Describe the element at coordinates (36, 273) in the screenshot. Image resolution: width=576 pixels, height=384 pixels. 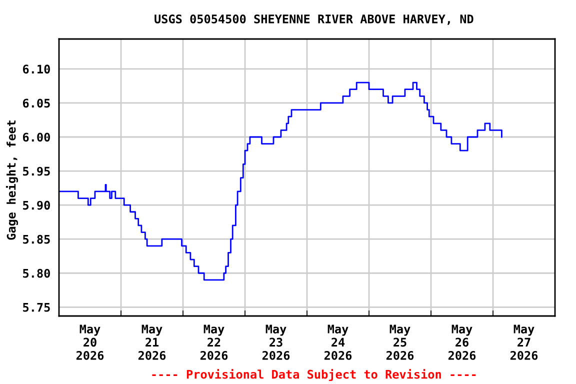
I see `y-tick-label: 5.80` at that location.